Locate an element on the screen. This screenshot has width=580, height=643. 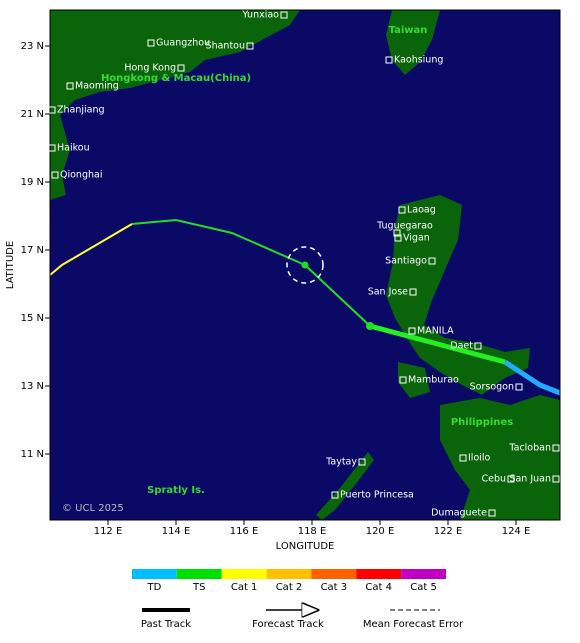
city-label: Haikou is located at coordinates (73, 148).